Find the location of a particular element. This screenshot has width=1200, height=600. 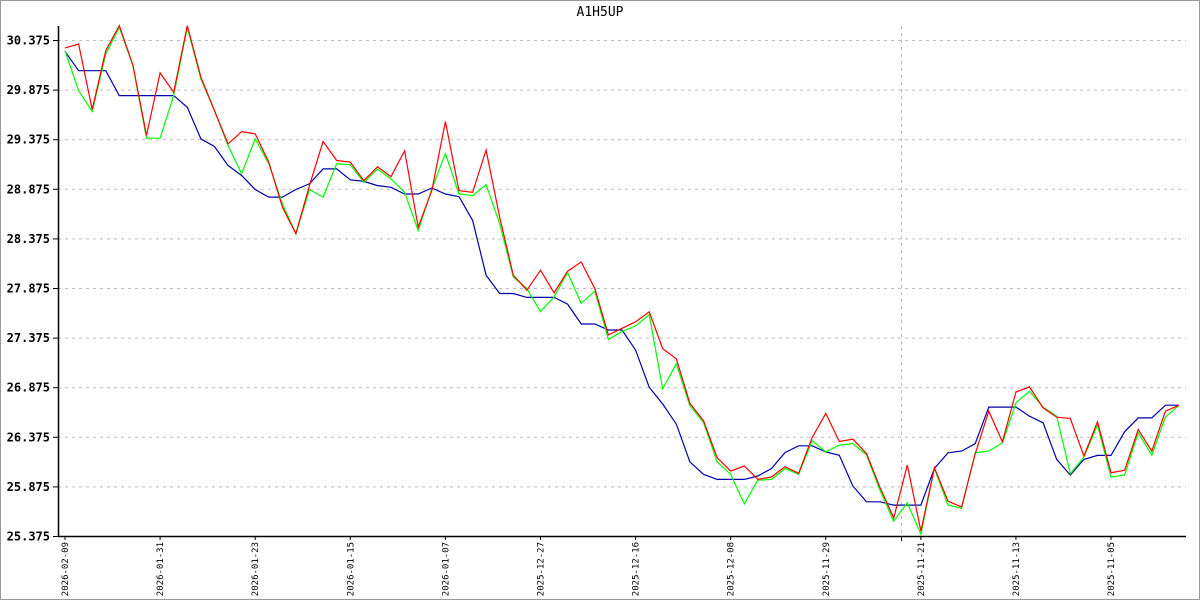

y-tick-label: 25.875 is located at coordinates (28, 487).